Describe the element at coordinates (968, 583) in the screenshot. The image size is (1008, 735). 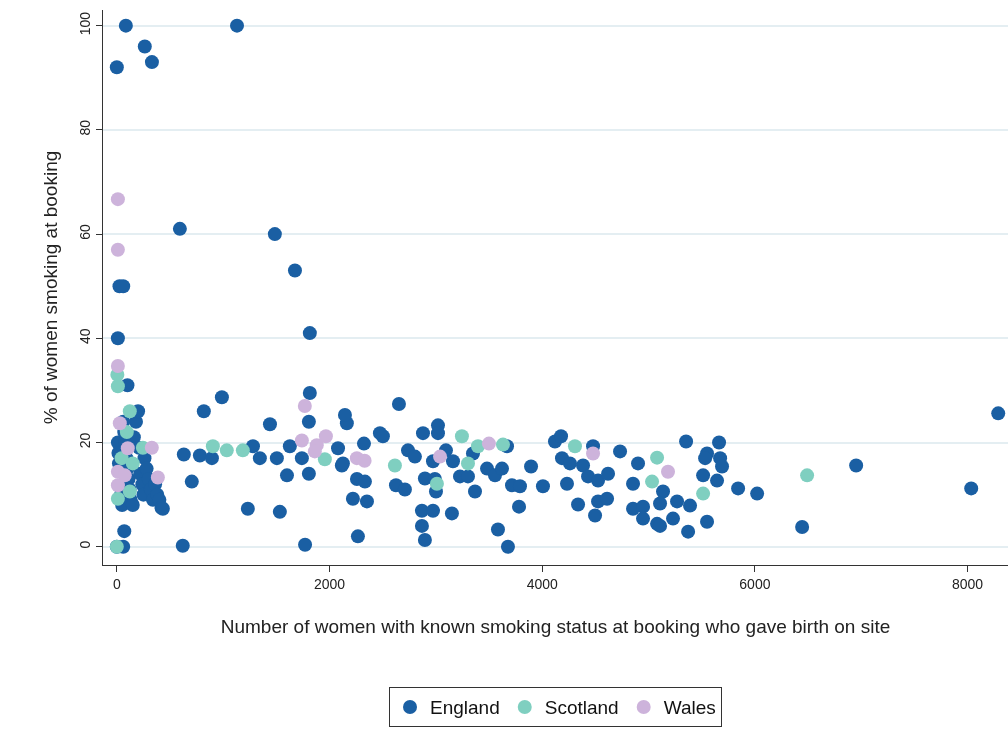
I see `x-tick-label: 8000` at that location.